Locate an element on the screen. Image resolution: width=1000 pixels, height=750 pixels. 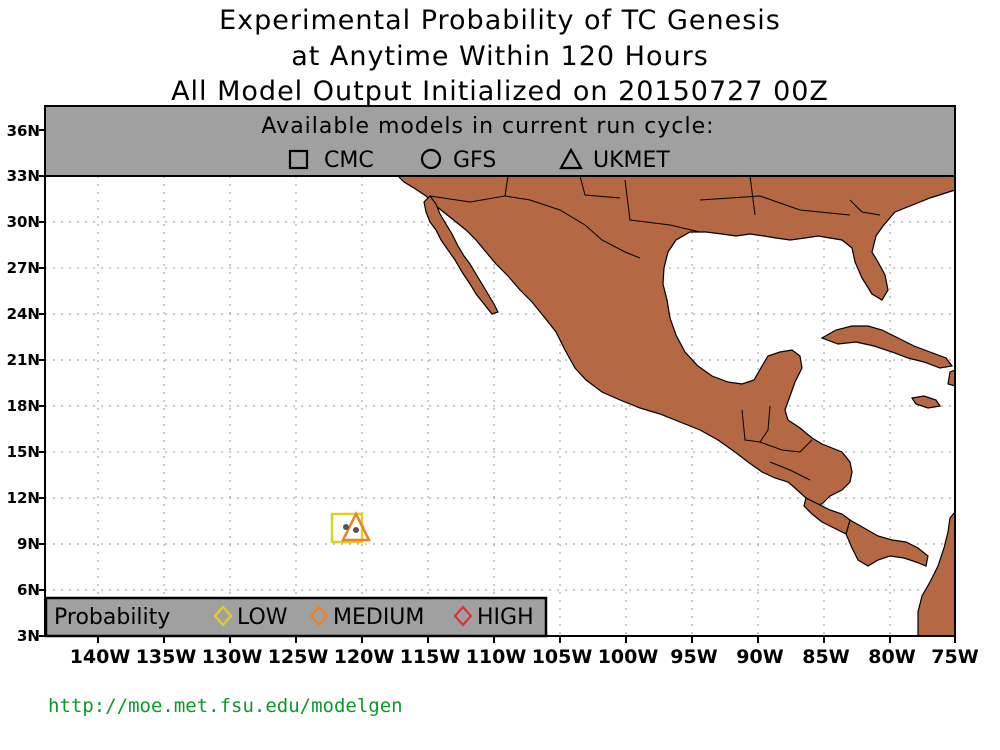
model-label-ukmet: UKMET is located at coordinates (631, 160).